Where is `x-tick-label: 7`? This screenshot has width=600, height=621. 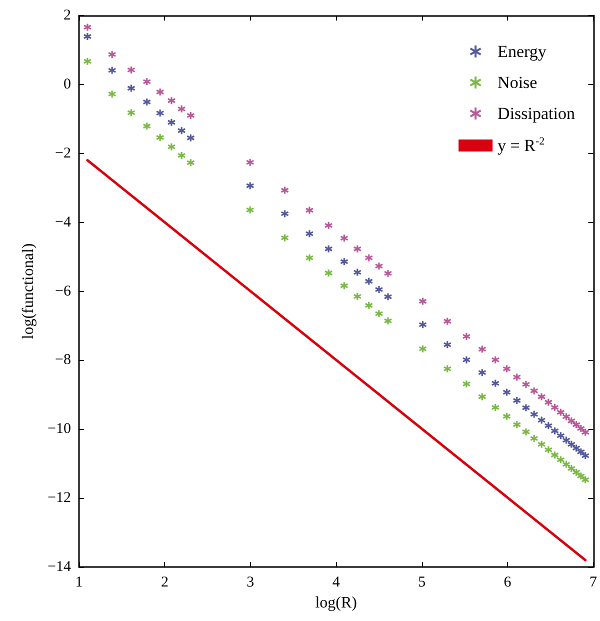
x-tick-label: 7 is located at coordinates (594, 582).